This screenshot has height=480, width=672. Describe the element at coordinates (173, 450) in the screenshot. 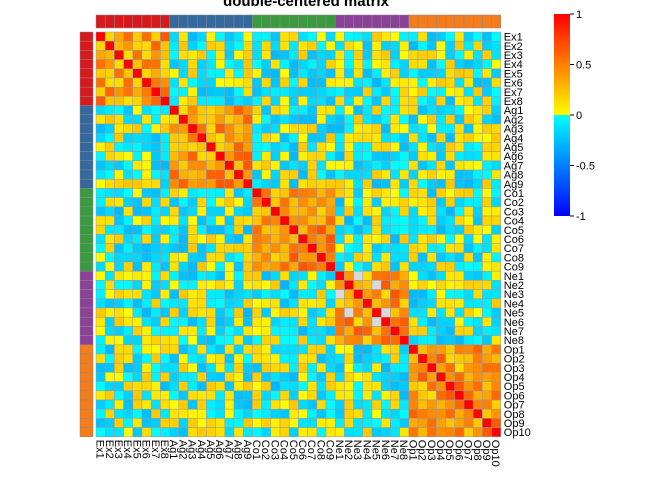

I see `column-label: Ag1` at that location.